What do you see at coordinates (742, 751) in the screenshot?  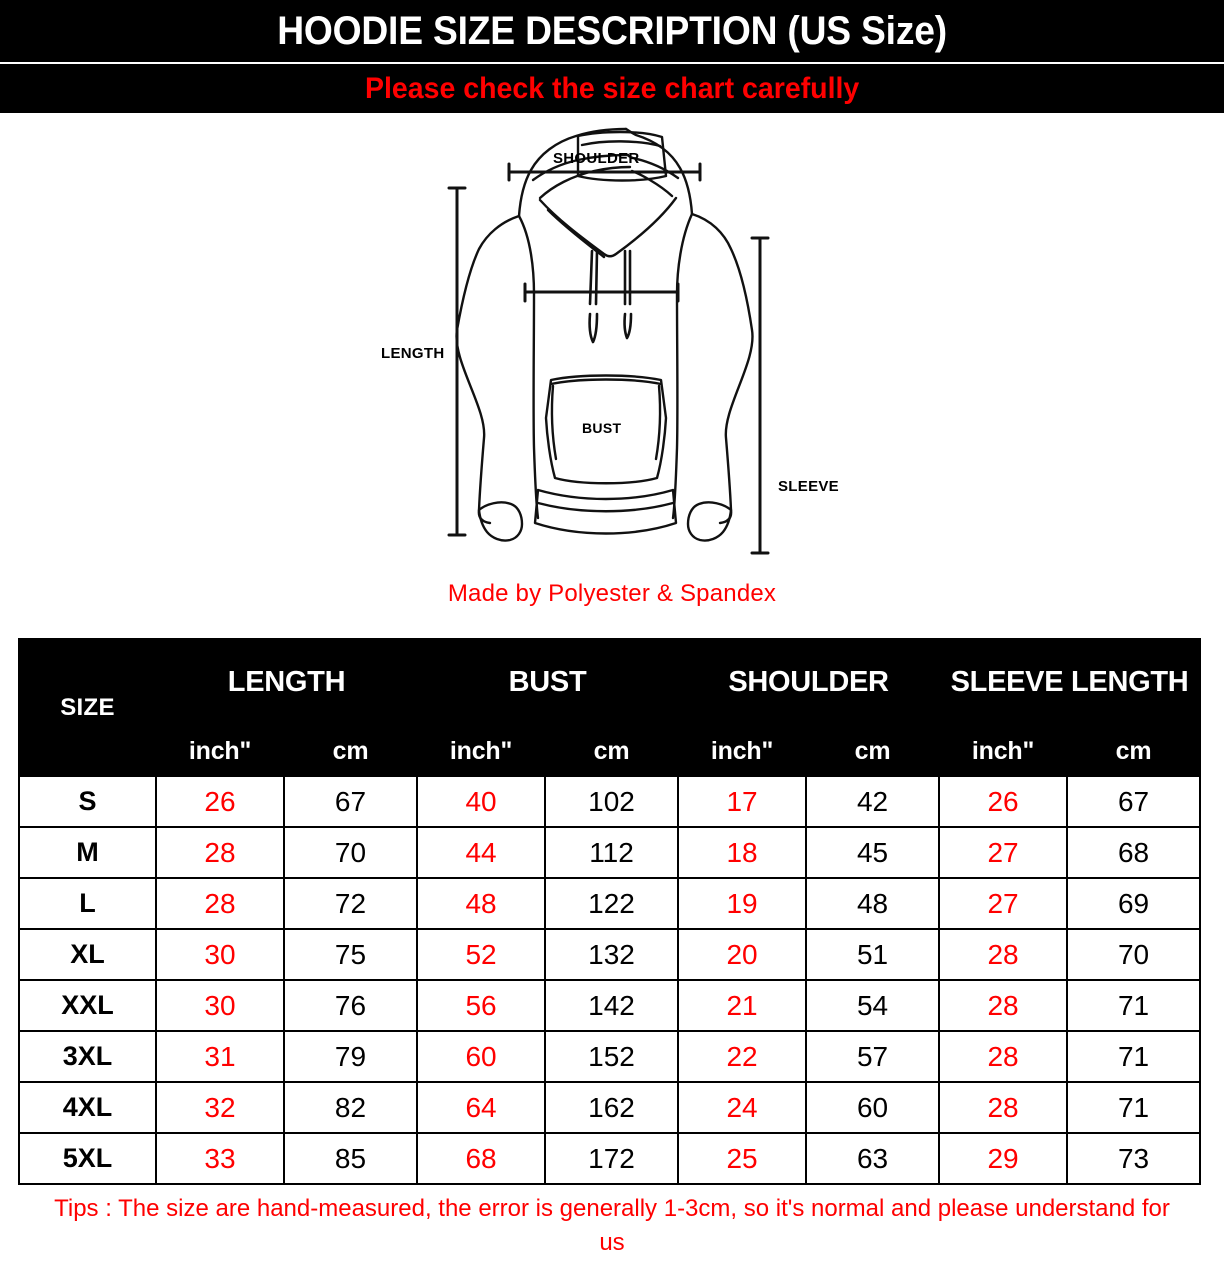 I see `unit-header-shoulder-inch: inch"` at bounding box center [742, 751].